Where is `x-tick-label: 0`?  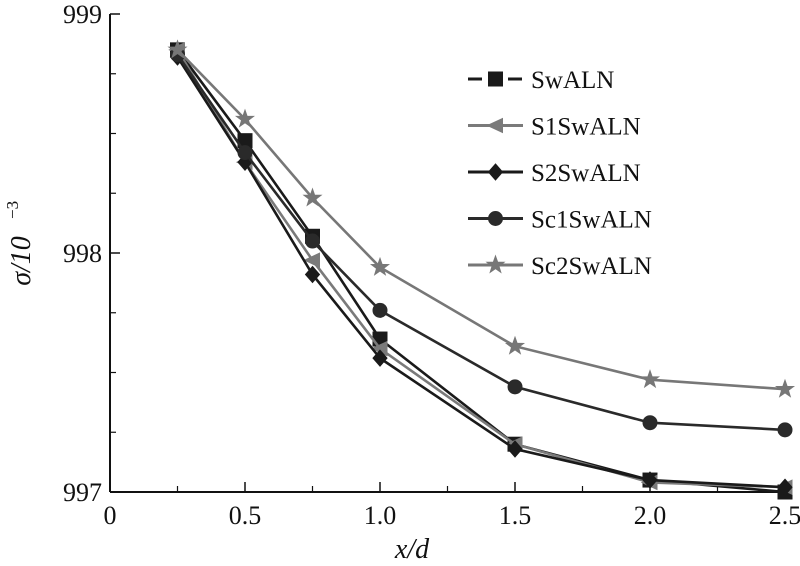
x-tick-label: 0 is located at coordinates (110, 515).